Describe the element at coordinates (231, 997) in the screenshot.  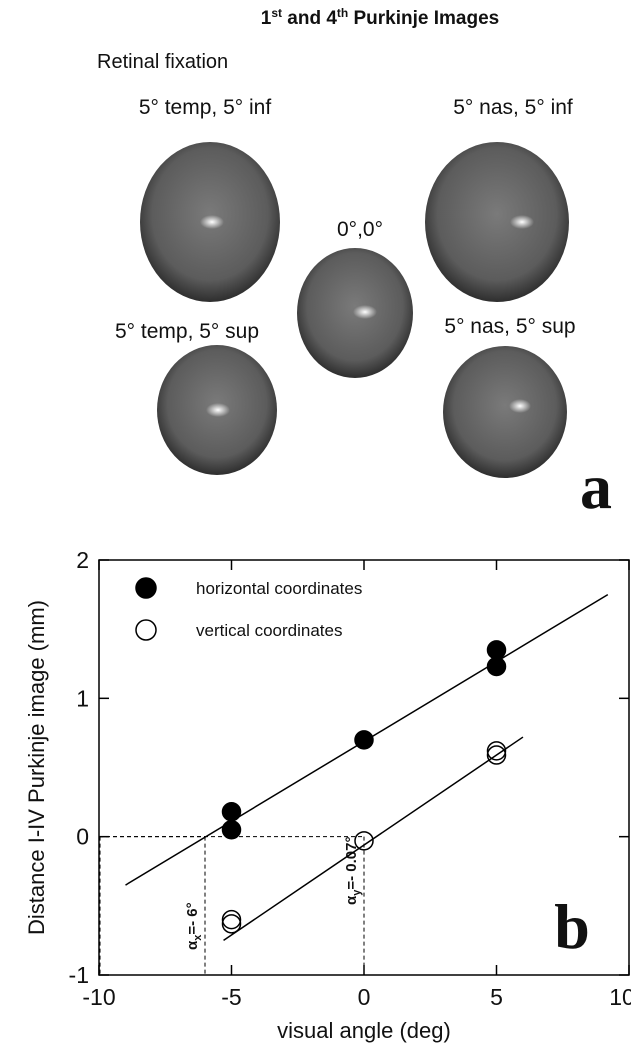
I see `x-tick-label: -5` at that location.